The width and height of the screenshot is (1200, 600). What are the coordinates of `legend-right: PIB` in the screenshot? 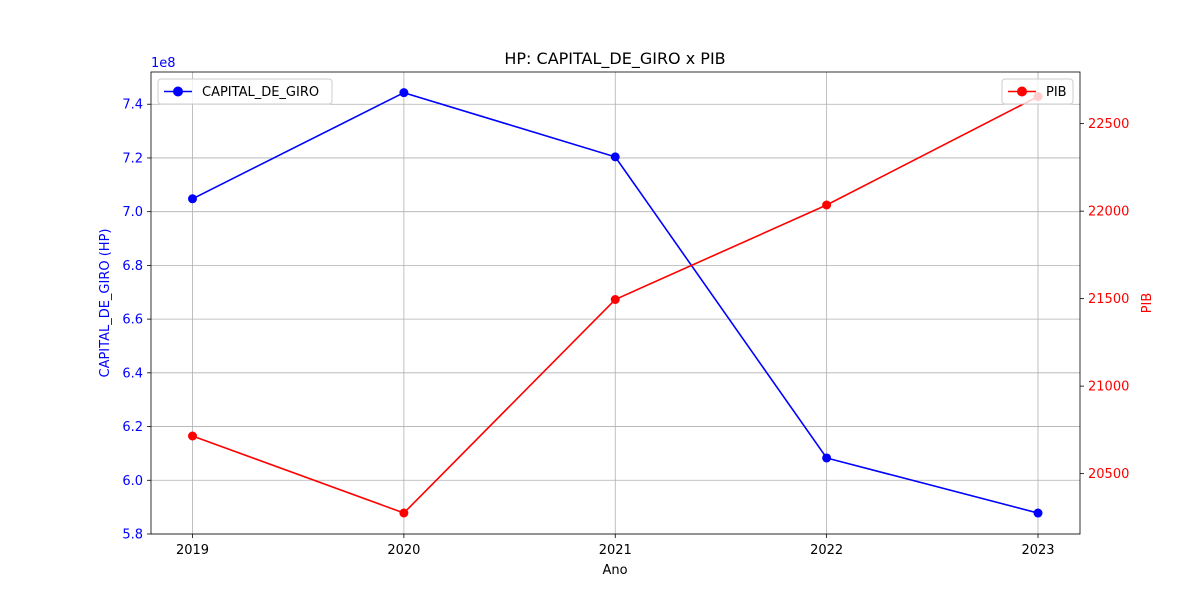 It's located at (1037, 91).